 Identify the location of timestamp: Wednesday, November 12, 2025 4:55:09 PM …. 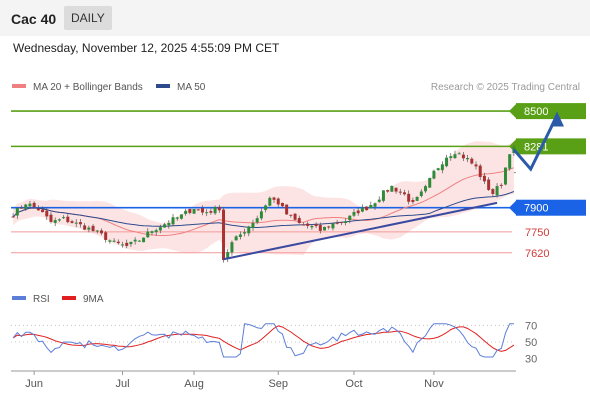
(146, 48).